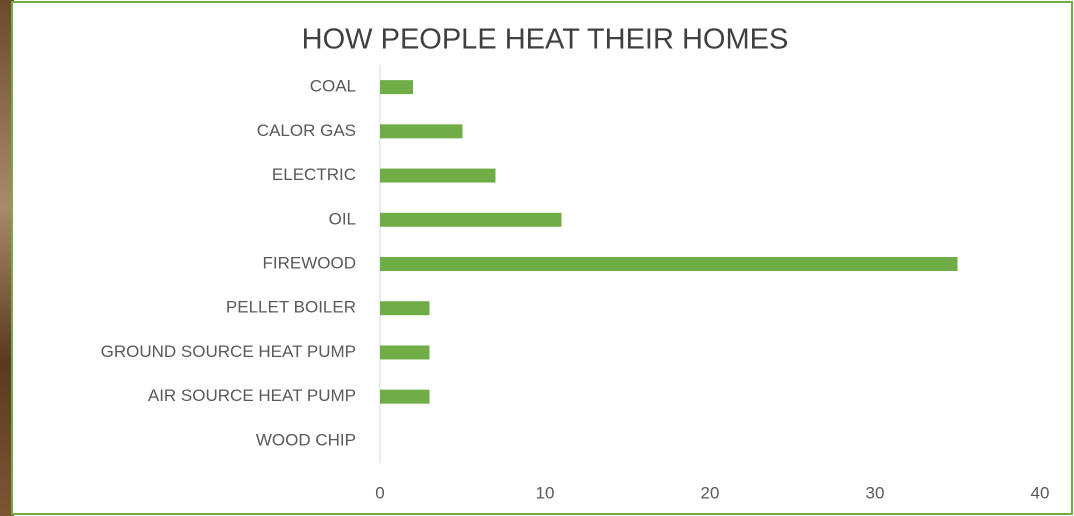 The image size is (1074, 516). I want to click on background-image, so click(7, 258).